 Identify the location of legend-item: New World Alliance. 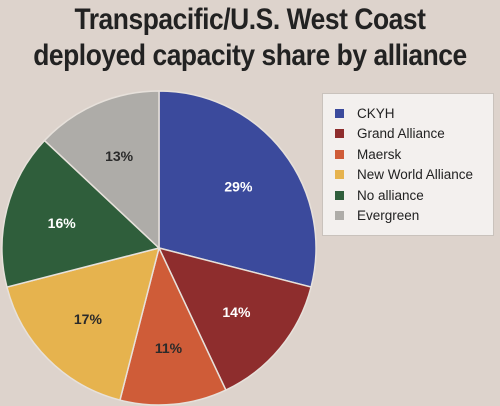
(414, 175).